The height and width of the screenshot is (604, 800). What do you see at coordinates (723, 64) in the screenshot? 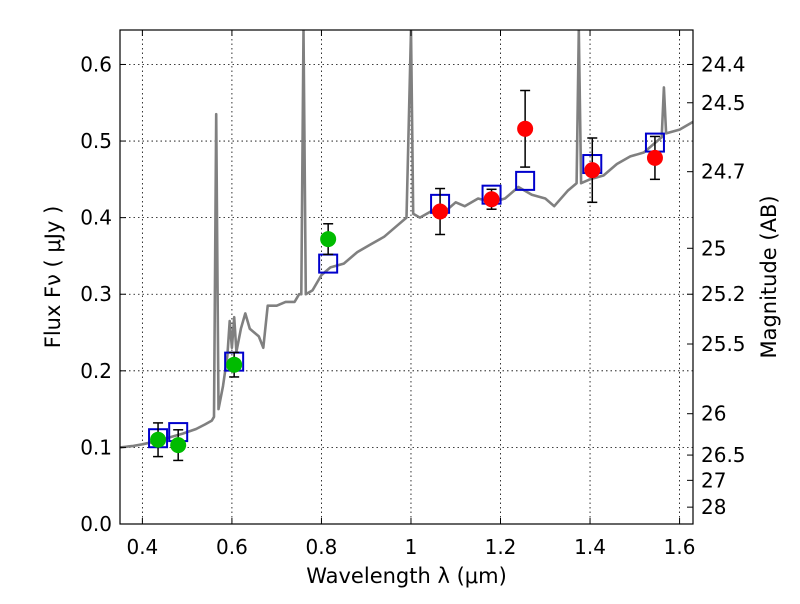
I see `y2-tick-label: 24.4` at bounding box center [723, 64].